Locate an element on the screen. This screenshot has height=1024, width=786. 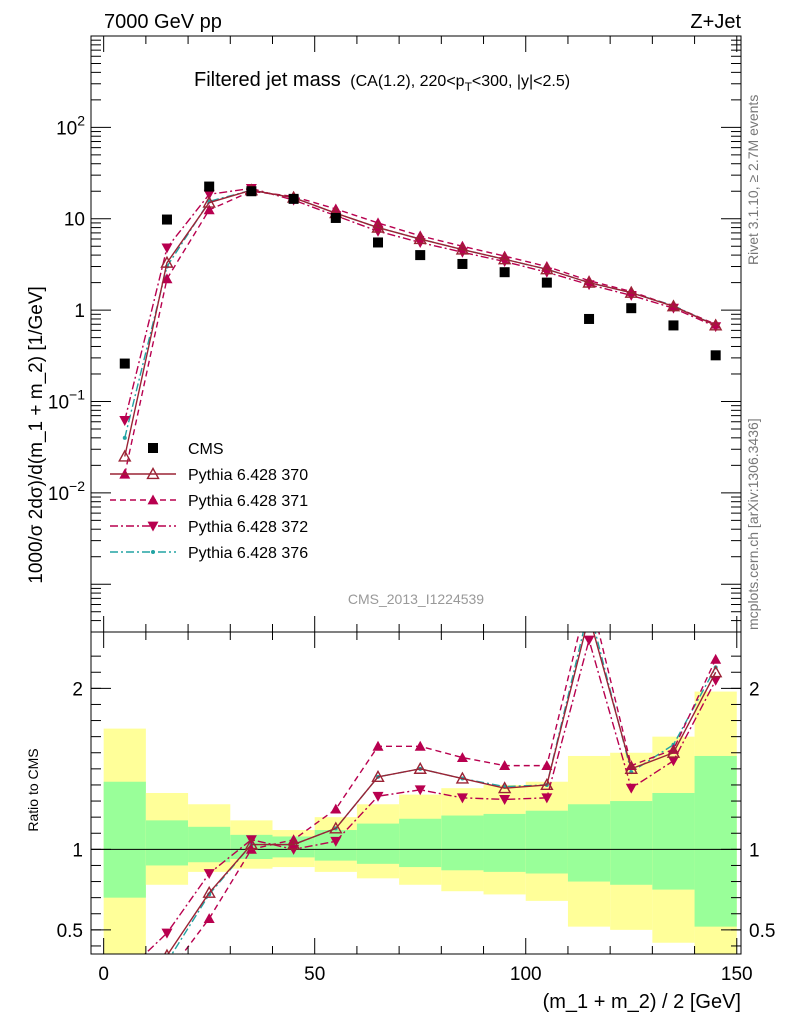
analysis-label: CMS_2013_I1224539 is located at coordinates (416, 599).